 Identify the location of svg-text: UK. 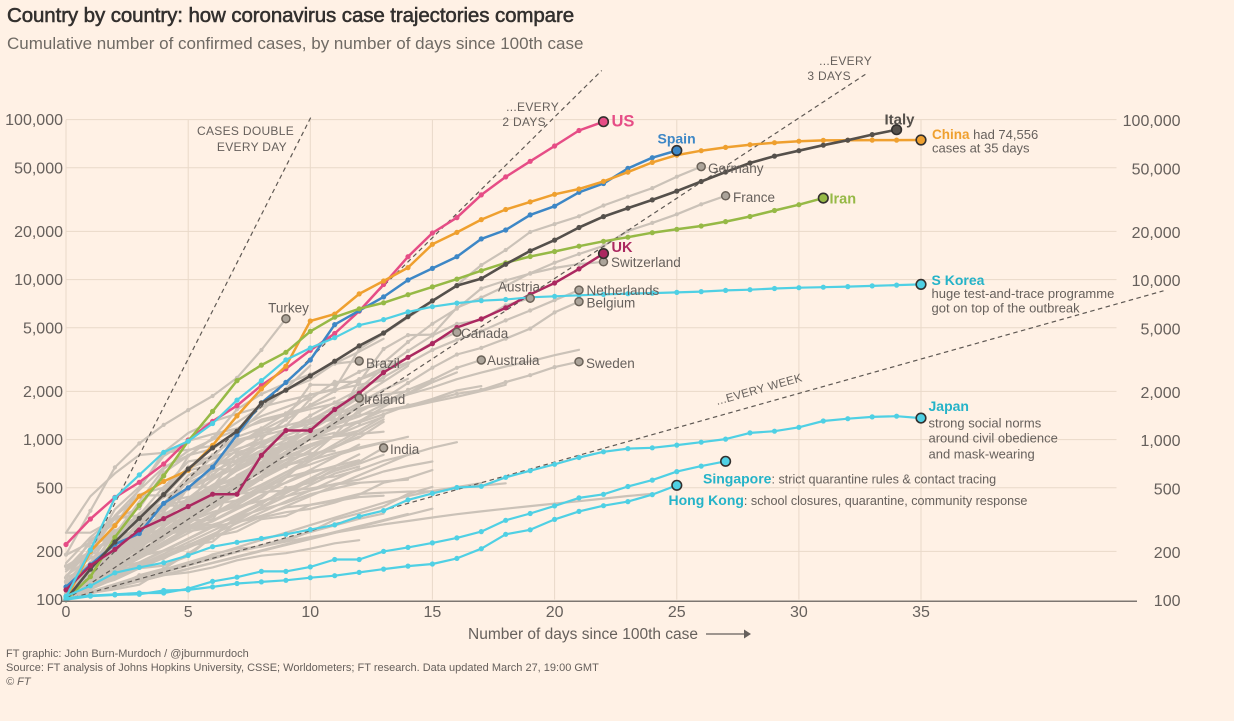
(622, 248).